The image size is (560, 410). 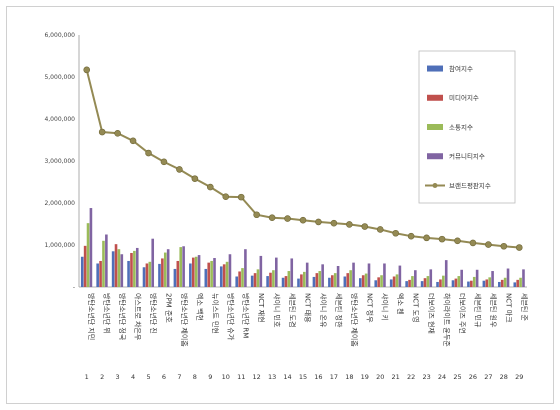 I want to click on bar-29-s4, so click(x=523, y=278).